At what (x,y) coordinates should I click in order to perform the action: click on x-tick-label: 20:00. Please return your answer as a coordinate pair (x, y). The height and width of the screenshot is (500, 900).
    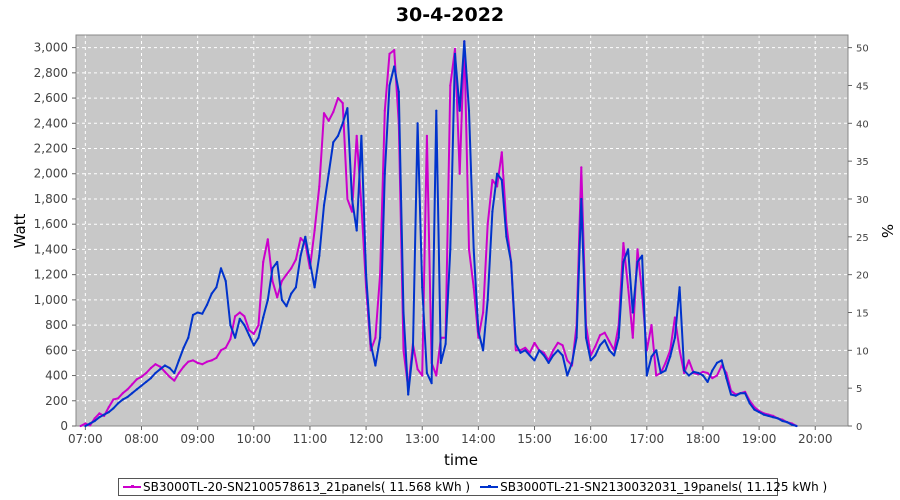
    Looking at the image, I should click on (815, 439).